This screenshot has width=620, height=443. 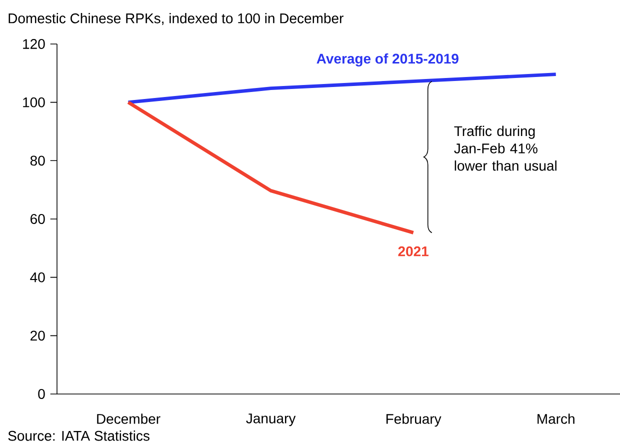 I want to click on x-tick-label: February, so click(x=414, y=420).